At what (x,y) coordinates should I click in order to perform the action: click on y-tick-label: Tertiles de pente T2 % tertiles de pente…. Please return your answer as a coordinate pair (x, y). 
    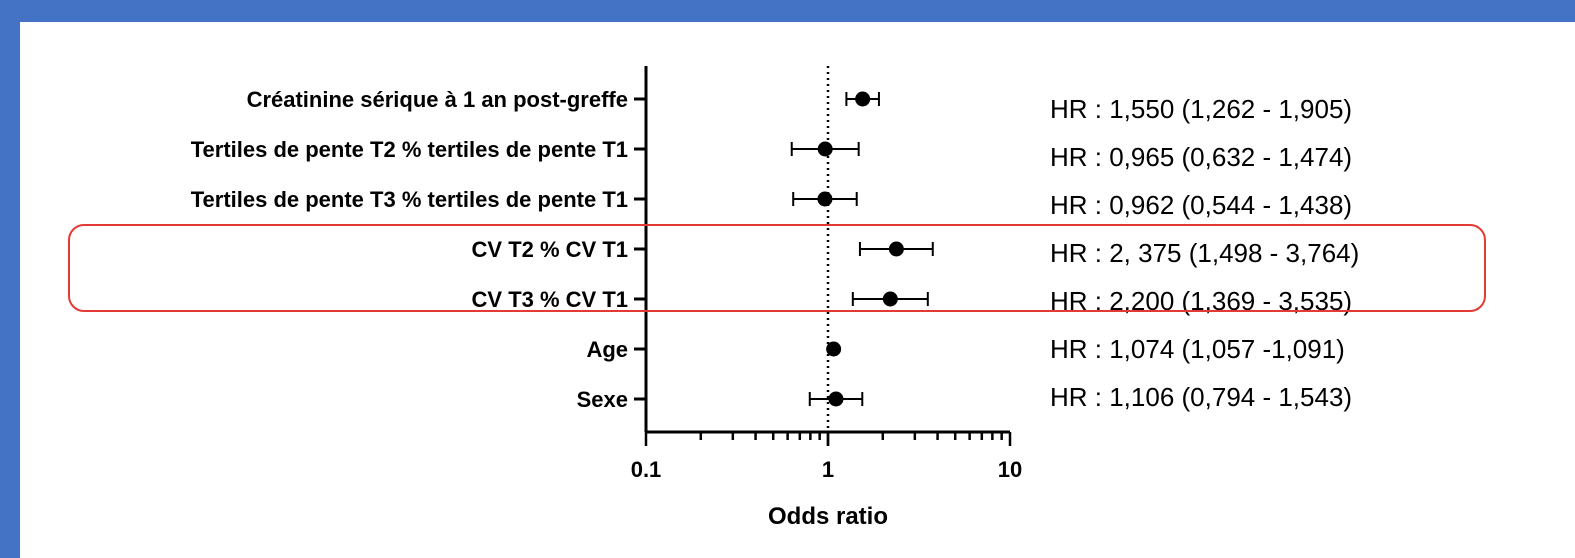
    Looking at the image, I should click on (409, 149).